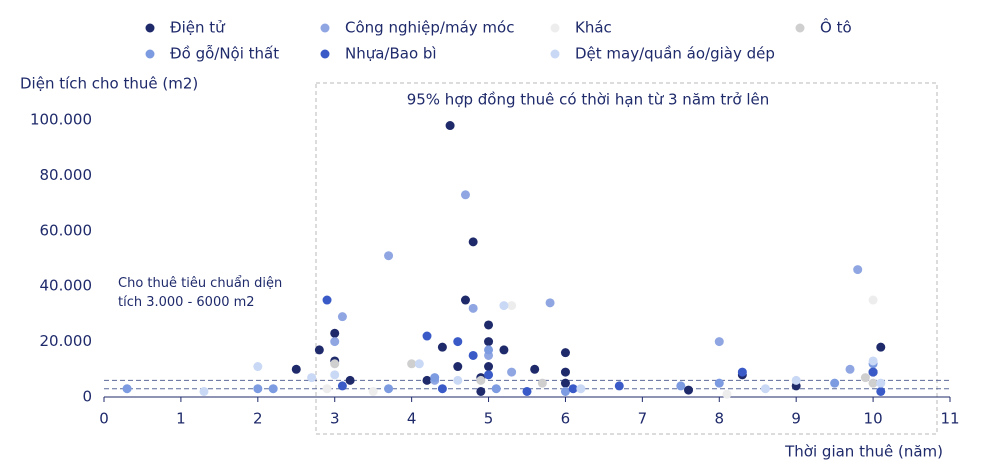  What do you see at coordinates (489, 419) in the screenshot?
I see `x-tick-label: 5` at bounding box center [489, 419].